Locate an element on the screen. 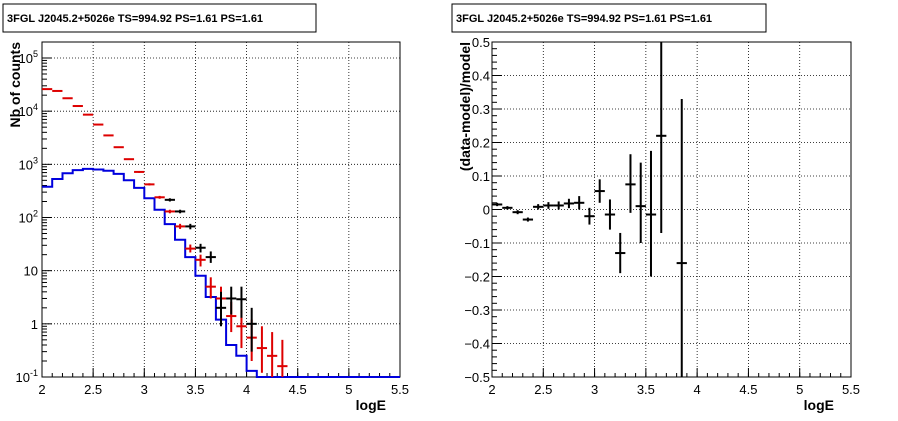 The width and height of the screenshot is (898, 421). y-tick-label: 10⁴ is located at coordinates (28, 110).